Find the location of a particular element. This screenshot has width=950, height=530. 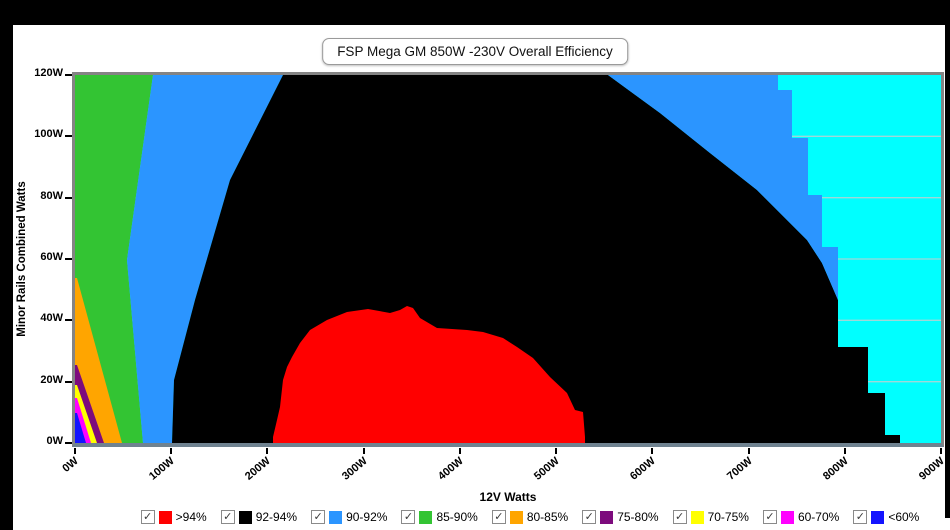

legend-item-85-90-: ✓ 85-90% is located at coordinates (439, 517).